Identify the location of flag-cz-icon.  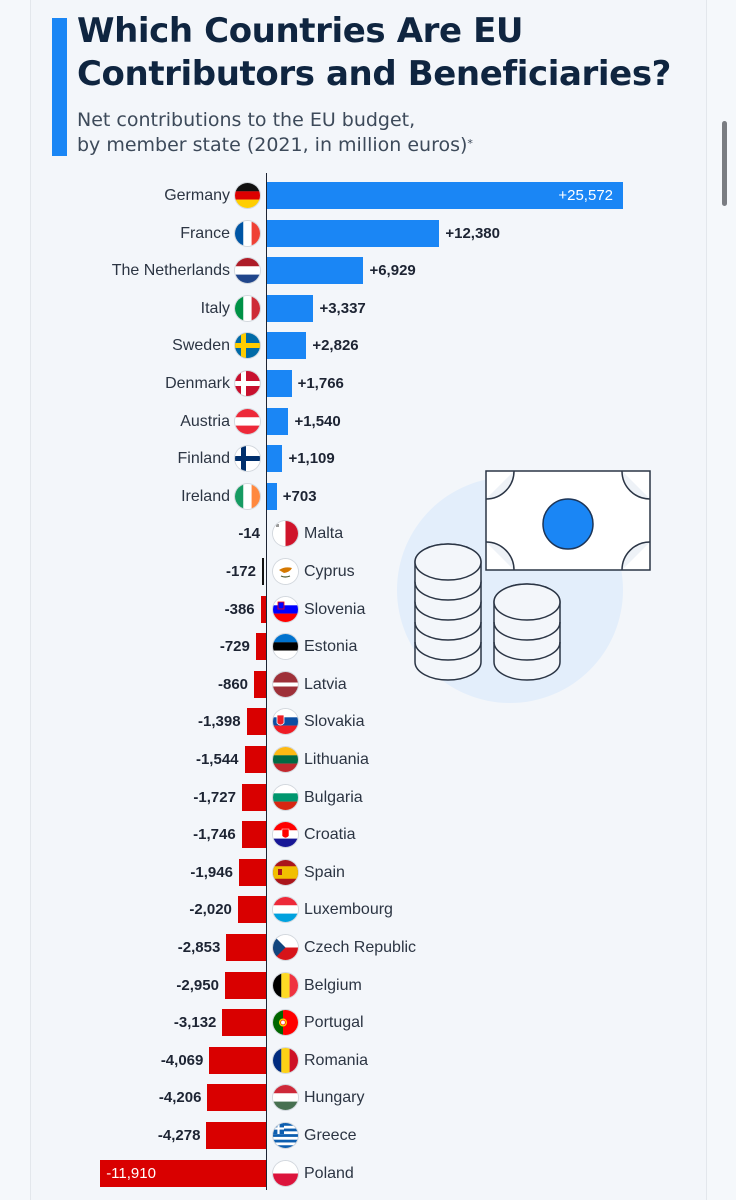
(285, 947).